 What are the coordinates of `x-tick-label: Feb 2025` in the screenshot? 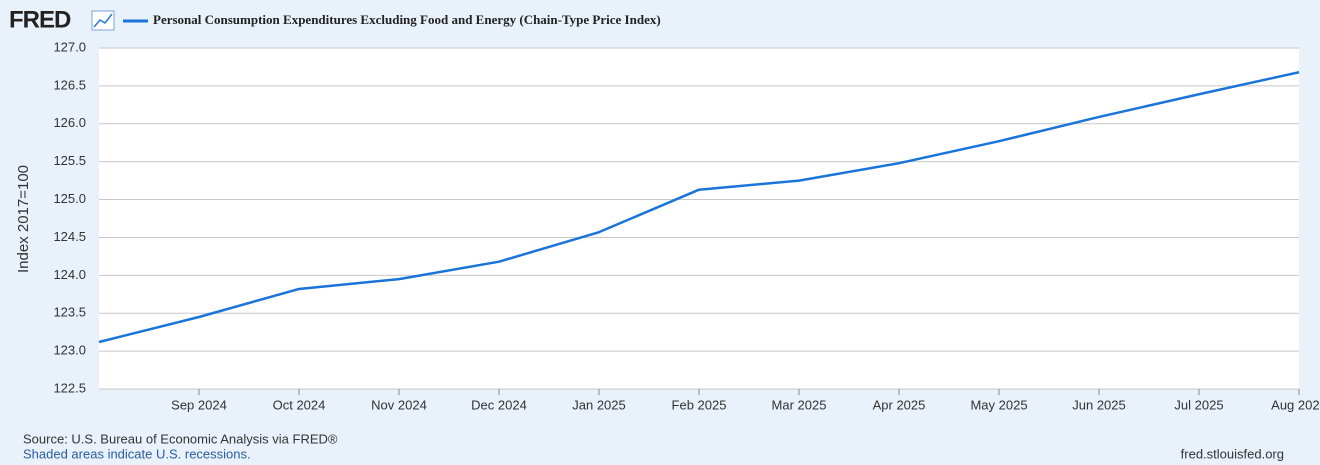 It's located at (699, 404).